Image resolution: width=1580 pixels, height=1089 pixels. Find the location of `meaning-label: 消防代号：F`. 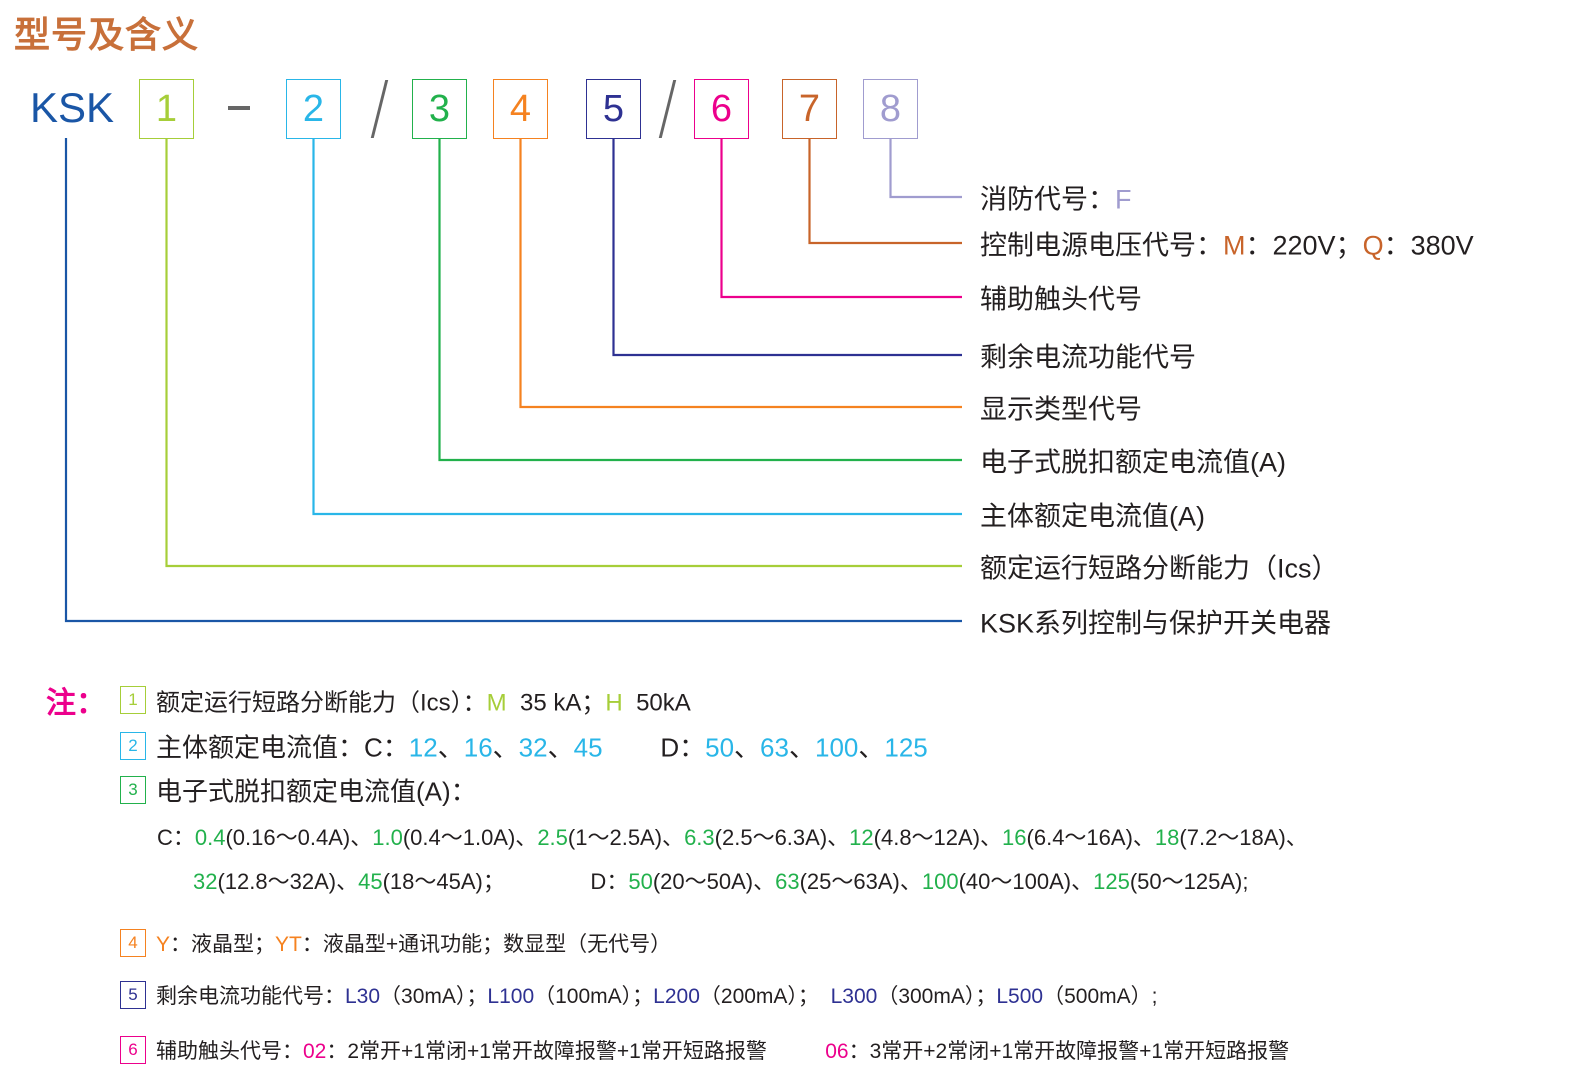

meaning-label: 消防代号：F is located at coordinates (1056, 197).